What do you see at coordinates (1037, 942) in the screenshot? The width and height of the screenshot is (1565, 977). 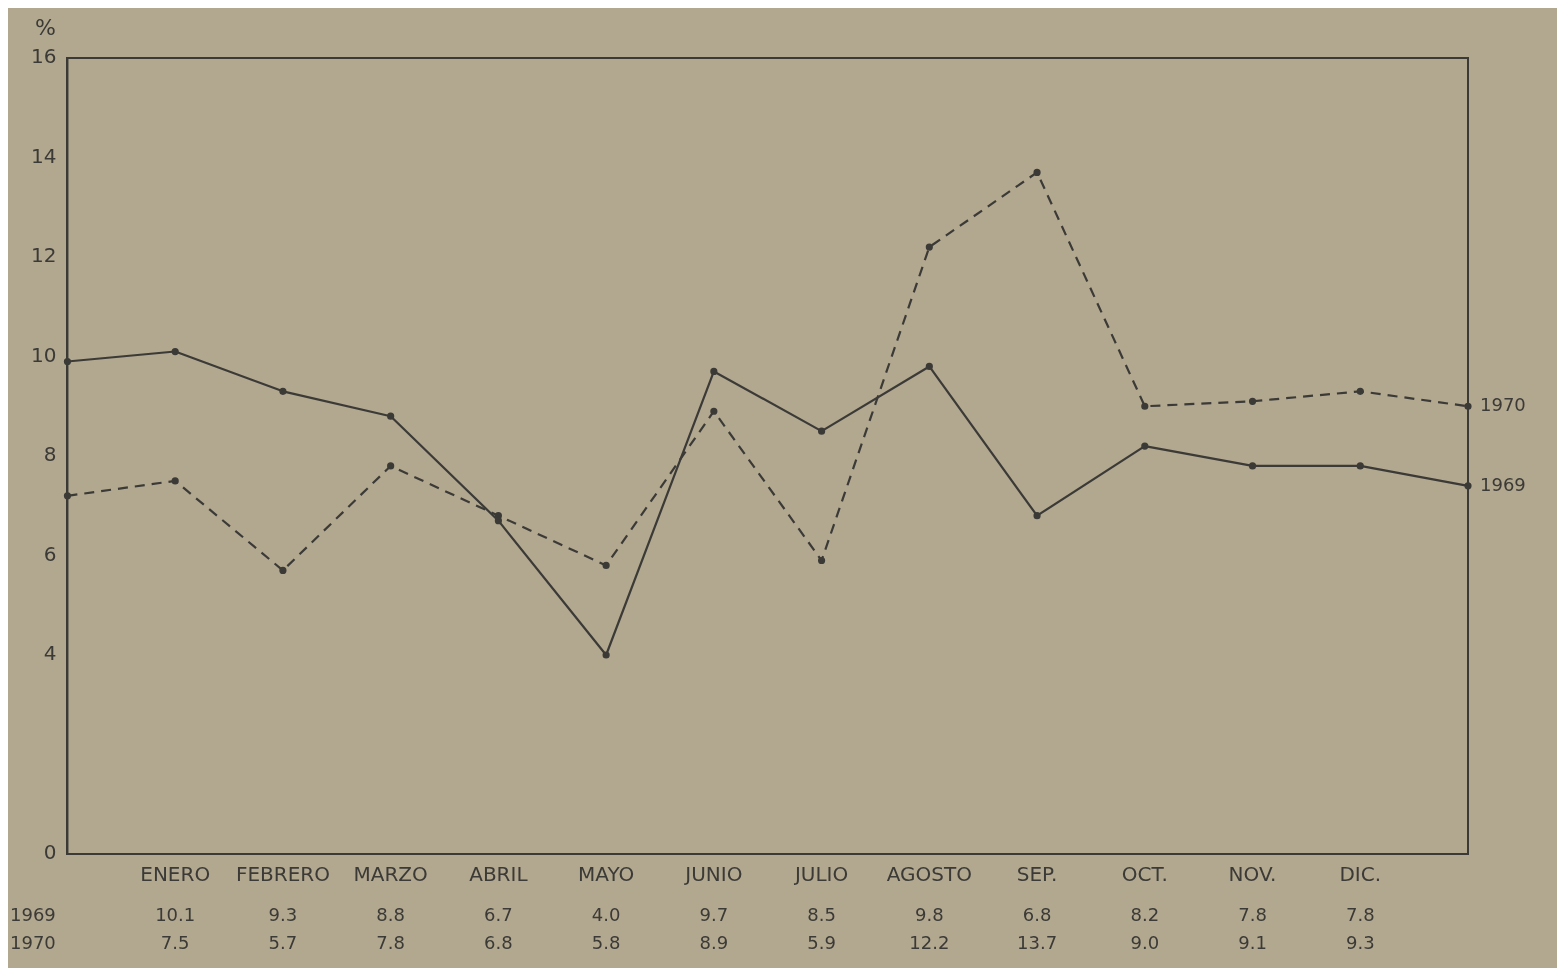 I see `data-label: 13.7` at bounding box center [1037, 942].